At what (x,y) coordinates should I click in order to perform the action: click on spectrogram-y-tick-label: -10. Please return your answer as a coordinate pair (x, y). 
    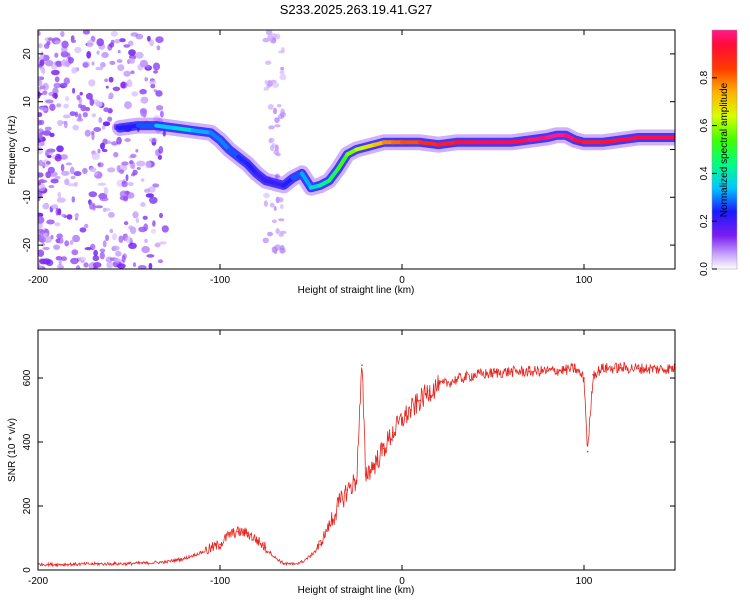
    Looking at the image, I should click on (27, 197).